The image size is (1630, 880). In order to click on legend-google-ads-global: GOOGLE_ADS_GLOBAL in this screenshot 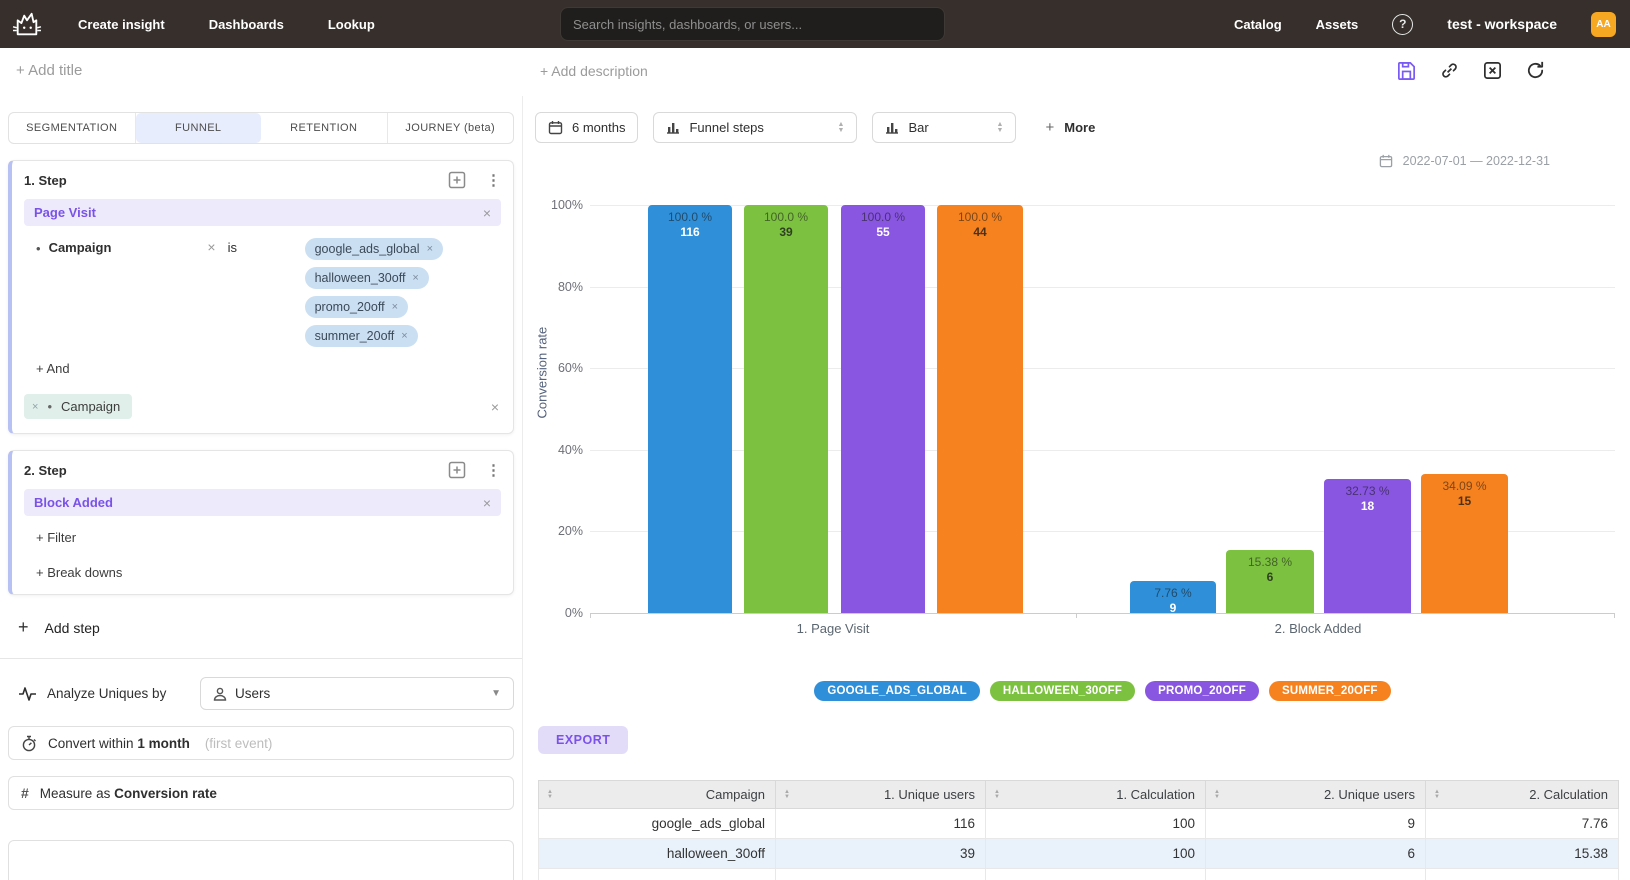, I will do `click(897, 691)`.